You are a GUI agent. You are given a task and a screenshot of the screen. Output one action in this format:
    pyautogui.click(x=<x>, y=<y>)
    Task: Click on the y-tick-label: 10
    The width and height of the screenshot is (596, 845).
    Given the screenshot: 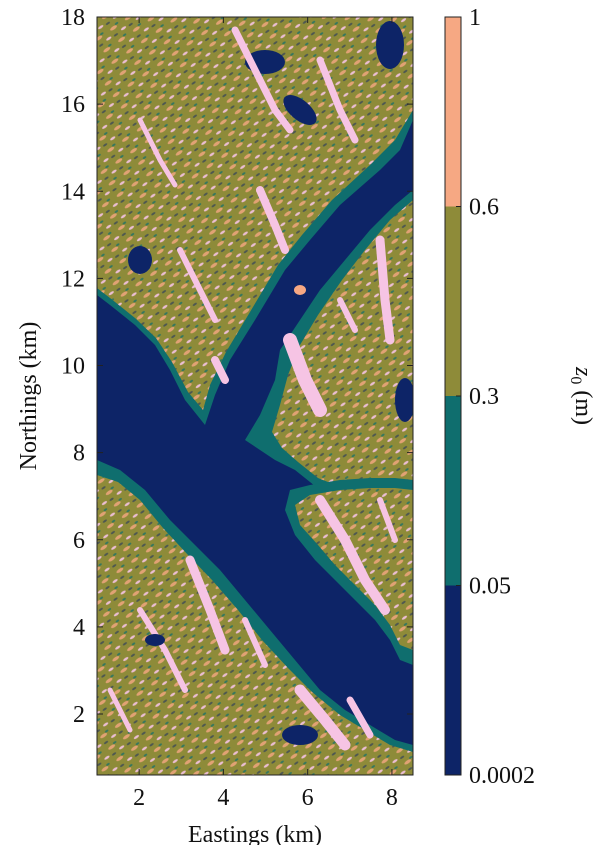 What is the action you would take?
    pyautogui.click(x=73, y=367)
    